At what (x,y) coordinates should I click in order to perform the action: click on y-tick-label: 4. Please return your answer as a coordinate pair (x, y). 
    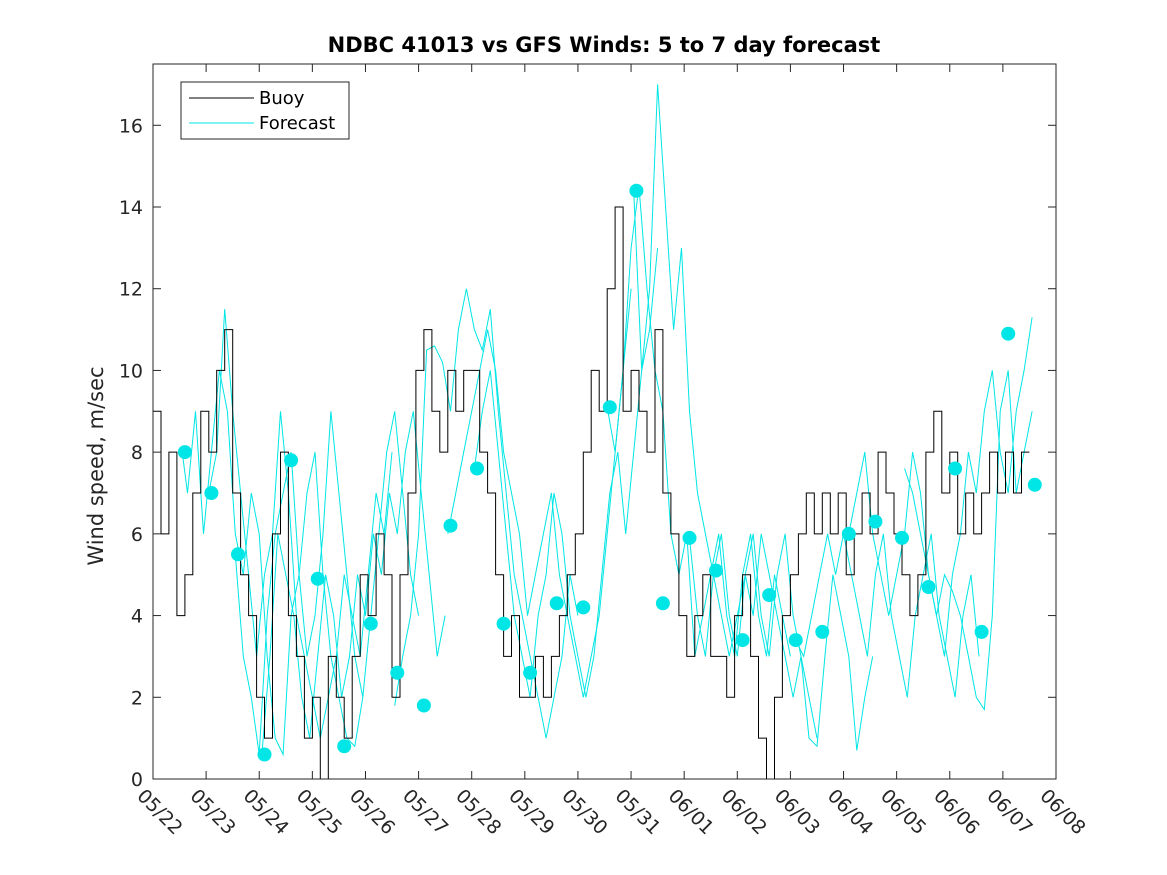
    Looking at the image, I should click on (137, 617).